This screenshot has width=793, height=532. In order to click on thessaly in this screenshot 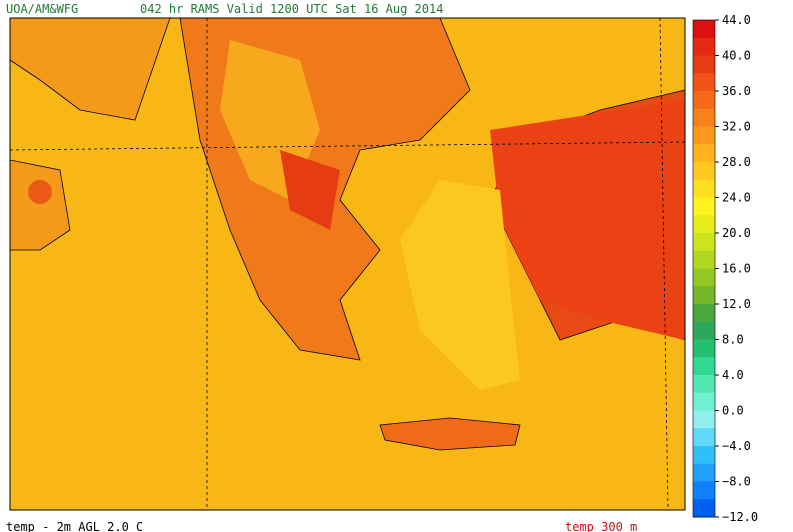, I will do `click(310, 190)`.